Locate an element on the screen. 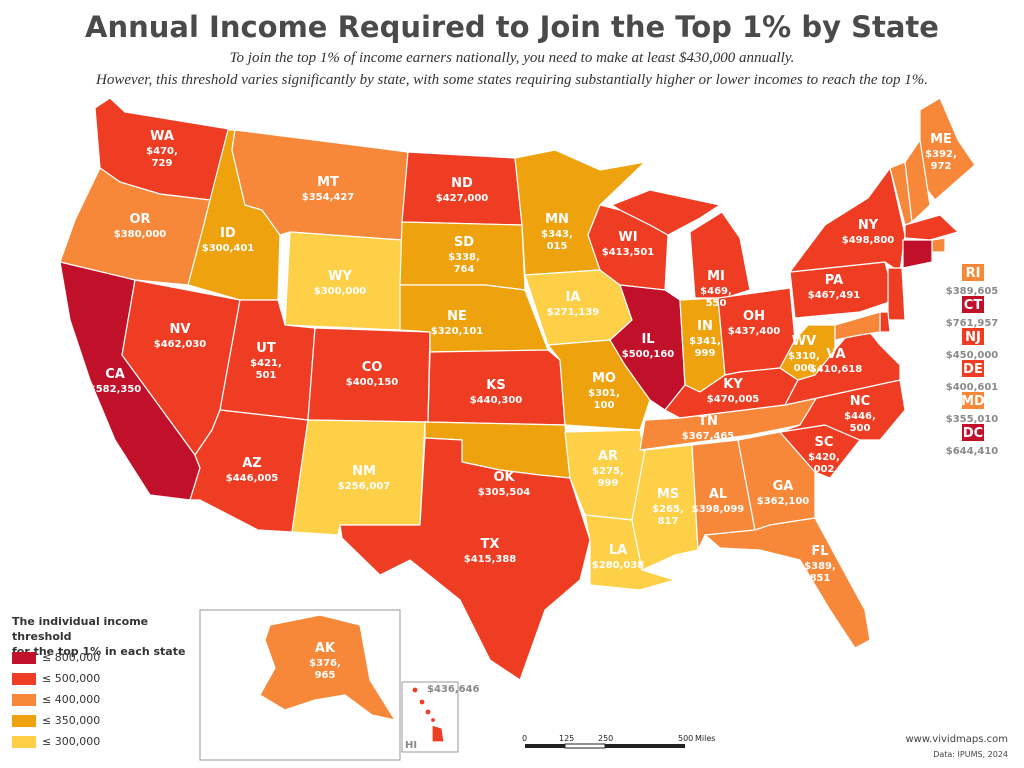 Image resolution: width=1024 pixels, height=768 pixels. state-value-ME: $392, is located at coordinates (941, 154).